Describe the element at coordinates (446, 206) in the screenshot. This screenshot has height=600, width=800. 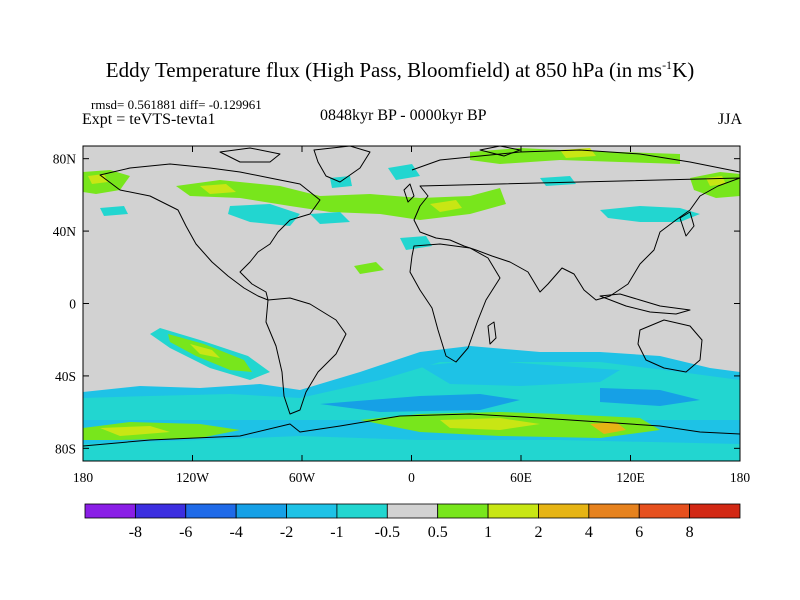
I see `europe-yellow-core` at that location.